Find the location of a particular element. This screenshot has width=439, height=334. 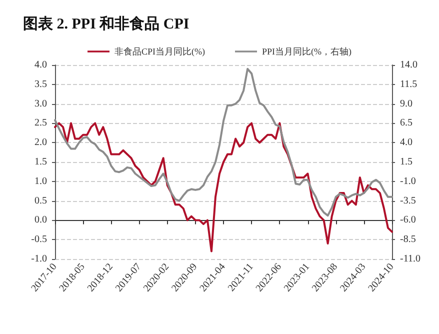

y2-tick-label: -3.5 is located at coordinates (408, 200).